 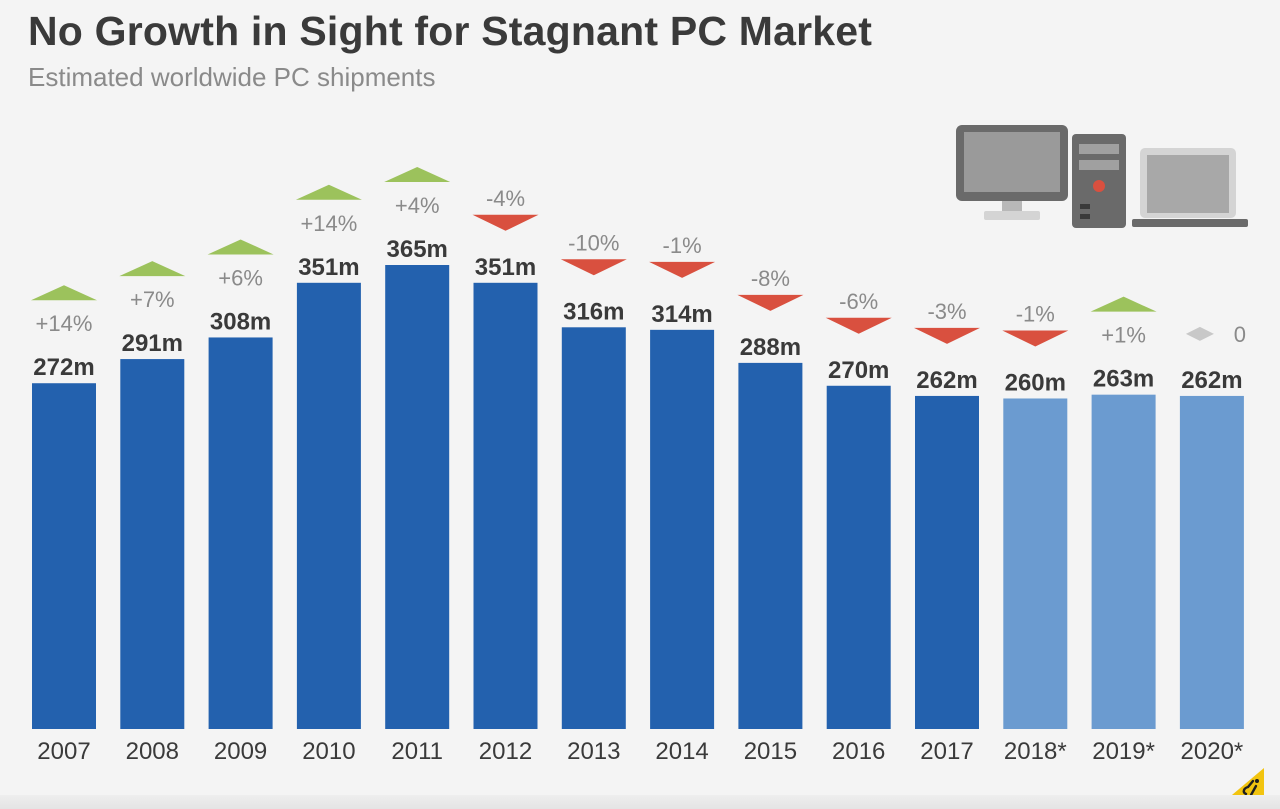 What do you see at coordinates (505, 751) in the screenshot?
I see `x-tick-label: 2012` at bounding box center [505, 751].